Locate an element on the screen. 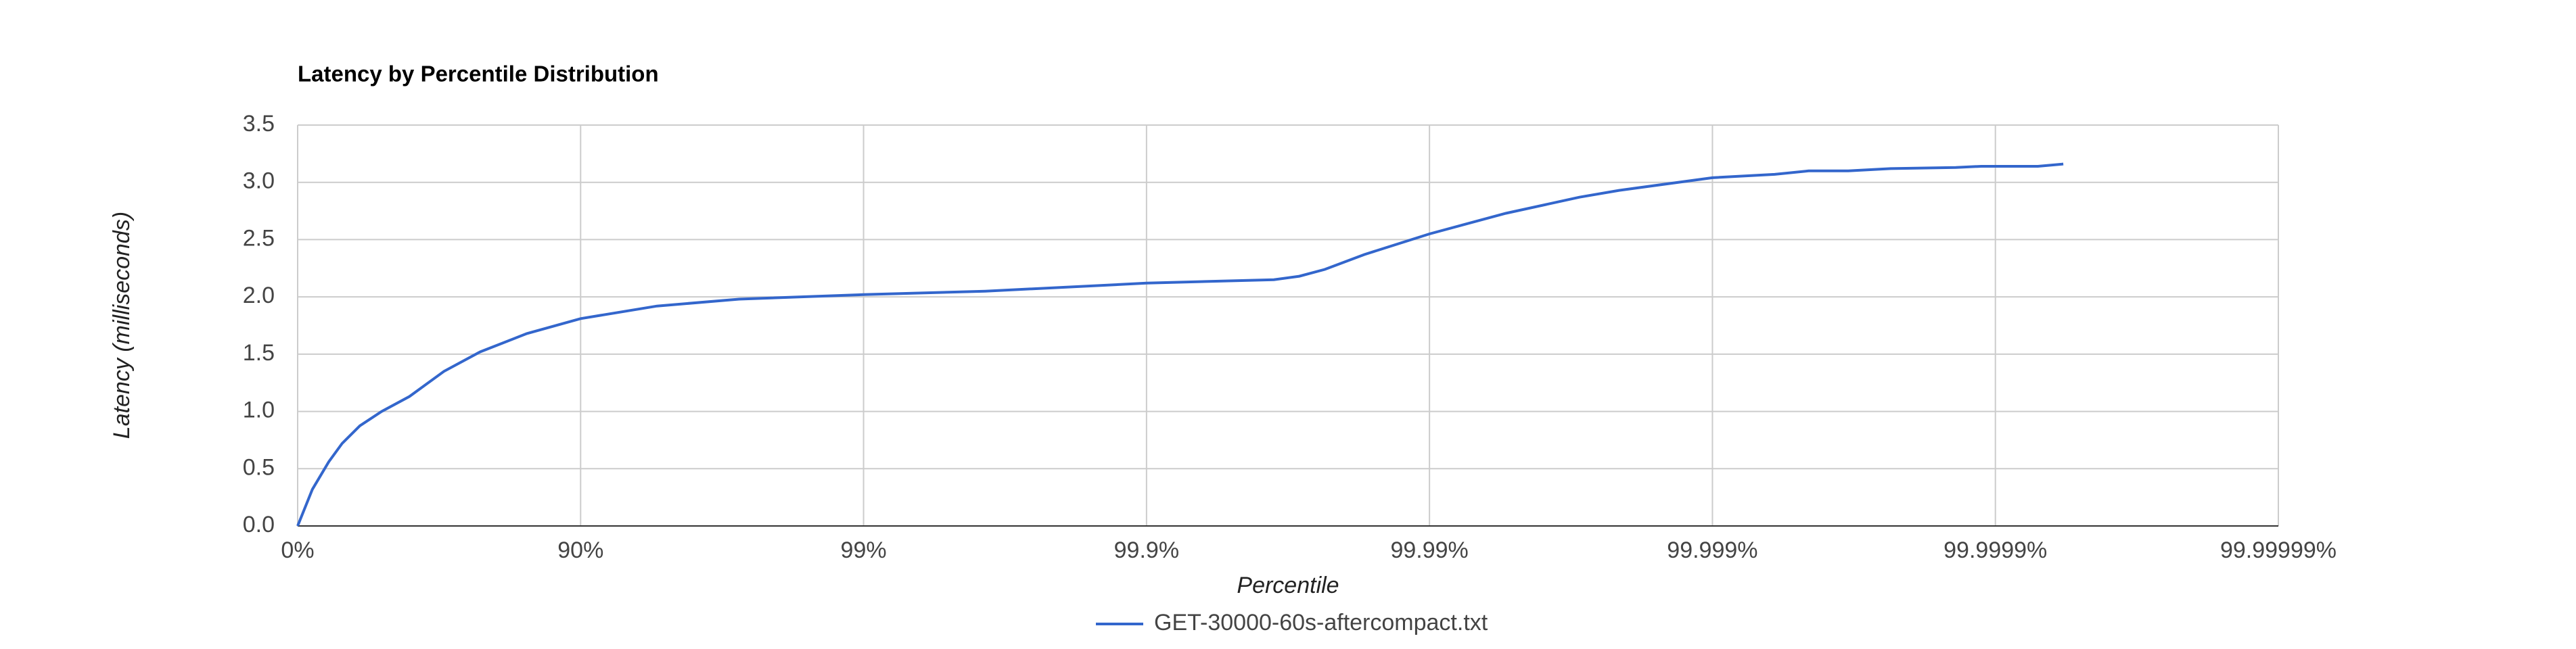 The image size is (2576, 649). y-tick-label: 2.0 is located at coordinates (259, 295).